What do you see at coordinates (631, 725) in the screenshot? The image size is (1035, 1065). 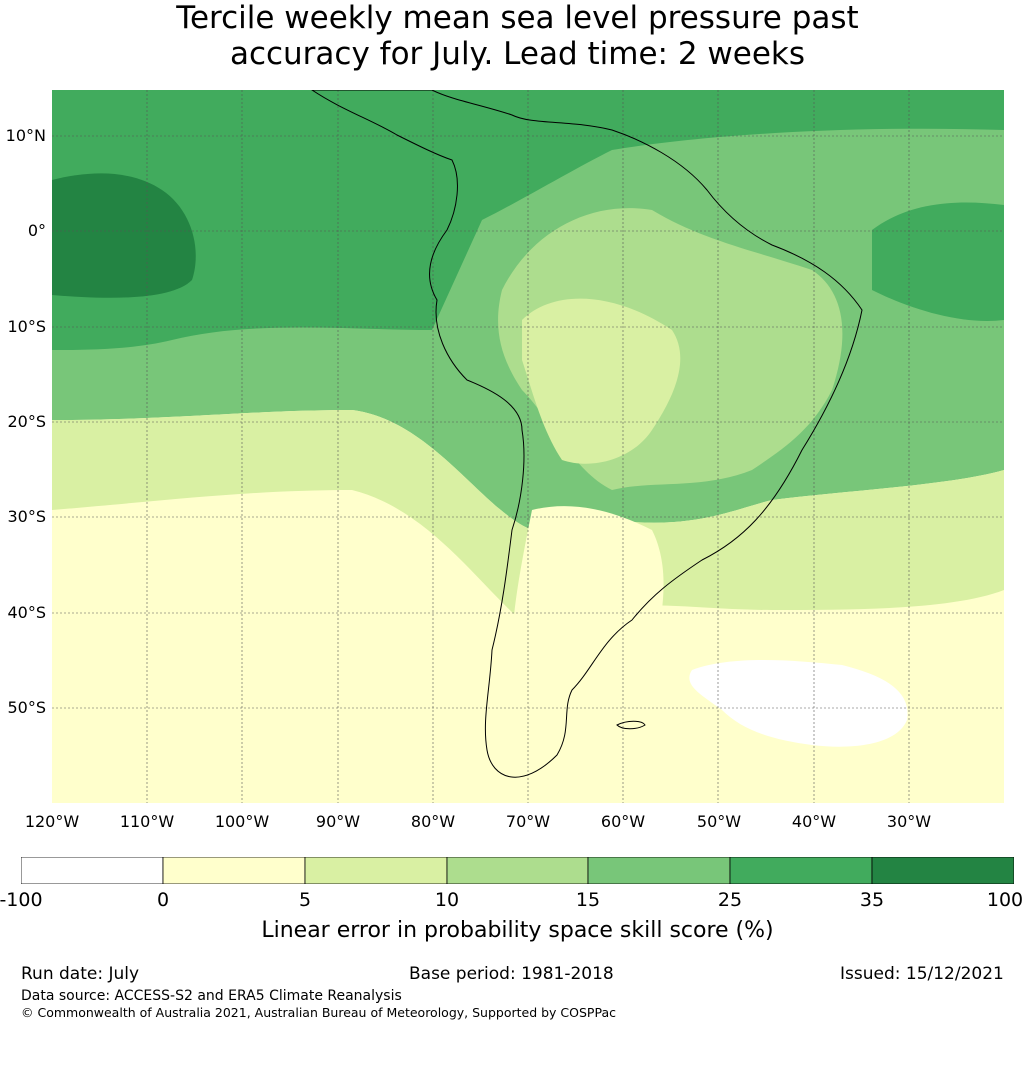 I see `falkland-islands` at bounding box center [631, 725].